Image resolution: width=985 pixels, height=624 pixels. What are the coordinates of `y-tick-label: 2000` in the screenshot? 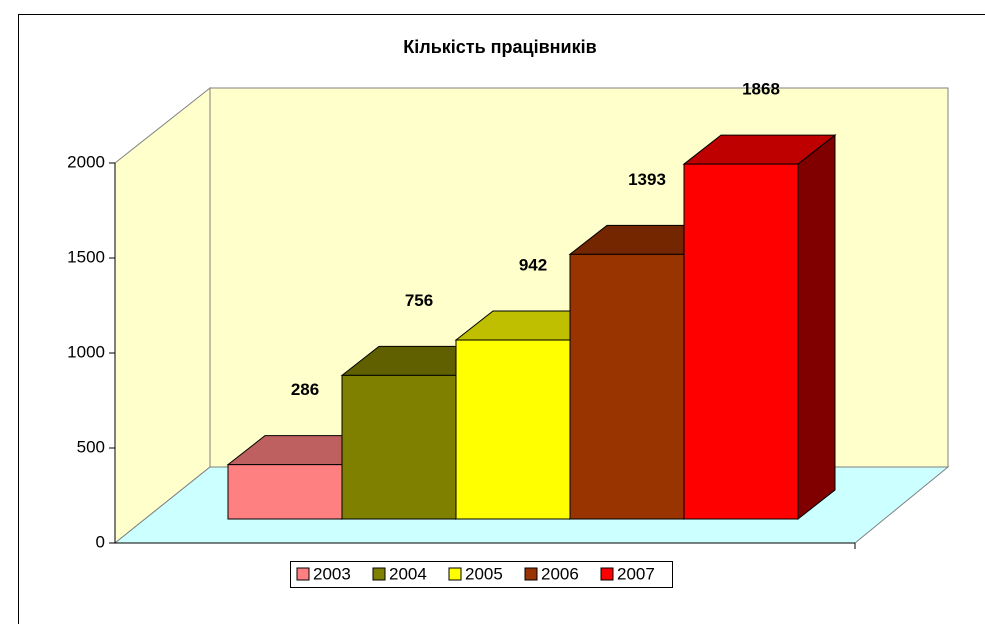 It's located at (86, 161).